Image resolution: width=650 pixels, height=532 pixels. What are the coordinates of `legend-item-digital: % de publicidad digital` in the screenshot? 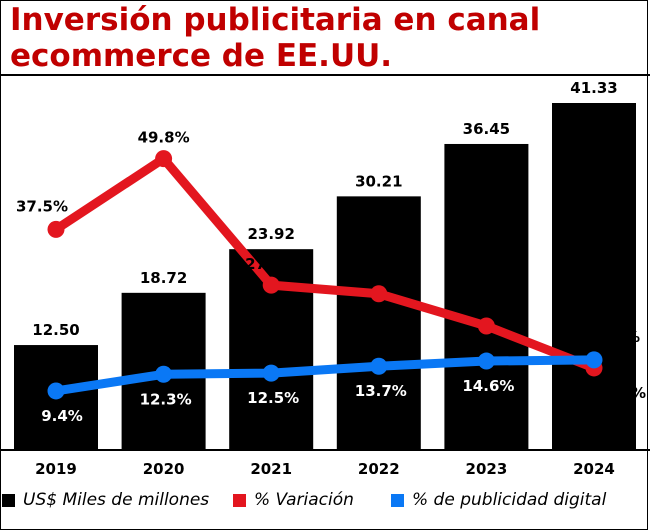 It's located at (498, 500).